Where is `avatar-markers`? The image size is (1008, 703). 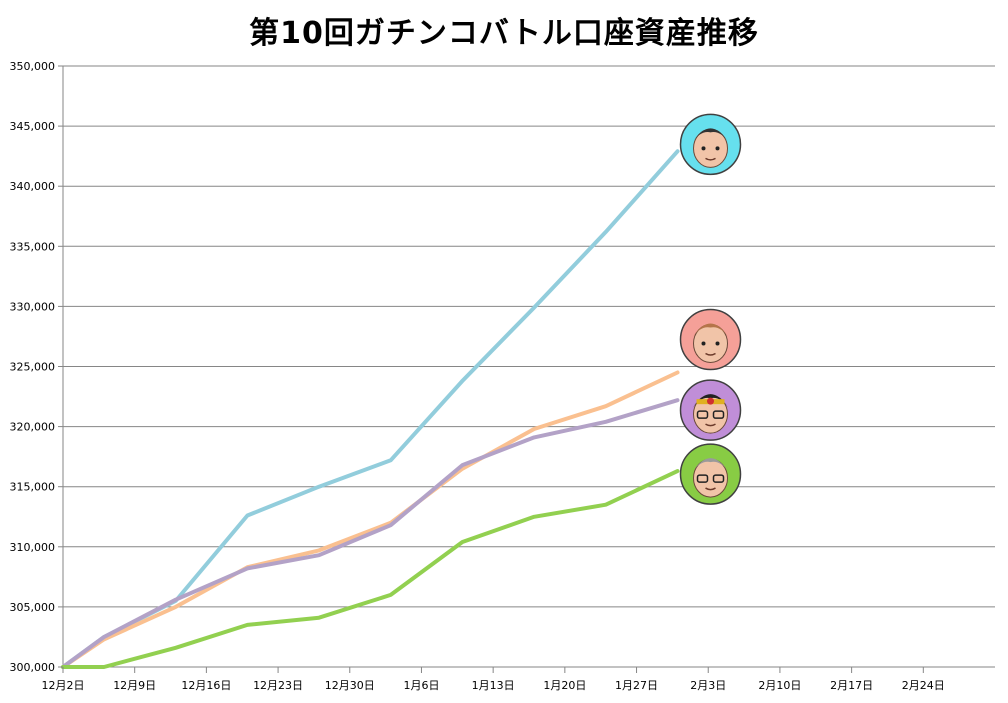 avatar-markers is located at coordinates (710, 309).